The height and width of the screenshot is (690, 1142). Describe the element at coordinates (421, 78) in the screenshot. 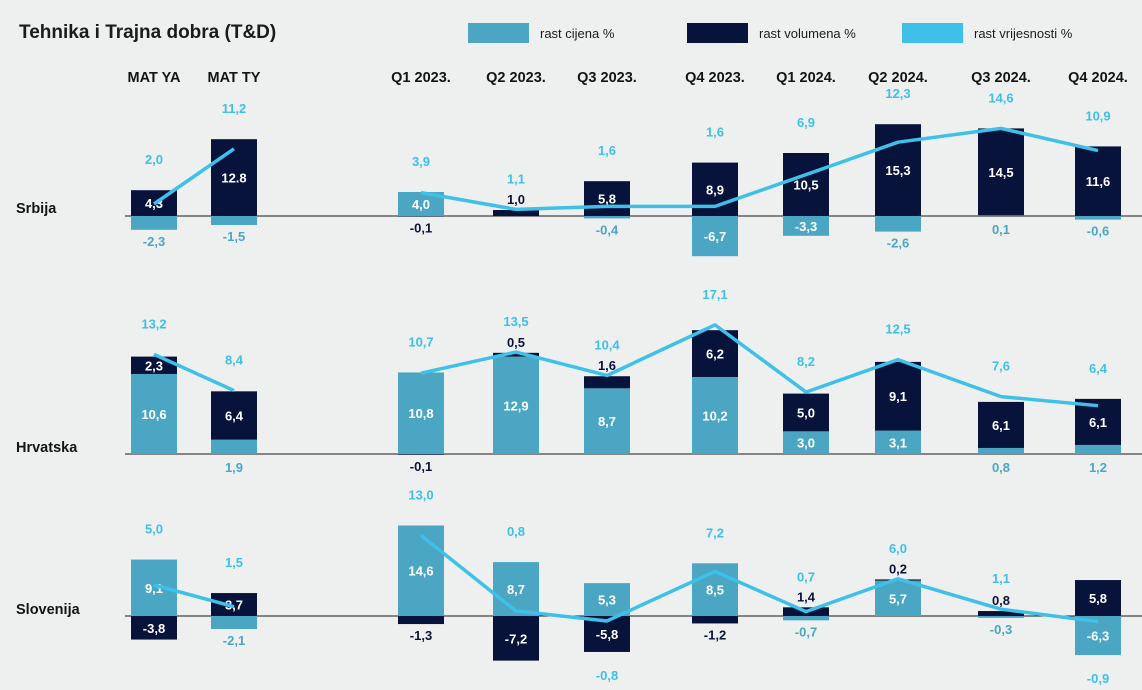

I see `period-label: Q1 2023.` at that location.